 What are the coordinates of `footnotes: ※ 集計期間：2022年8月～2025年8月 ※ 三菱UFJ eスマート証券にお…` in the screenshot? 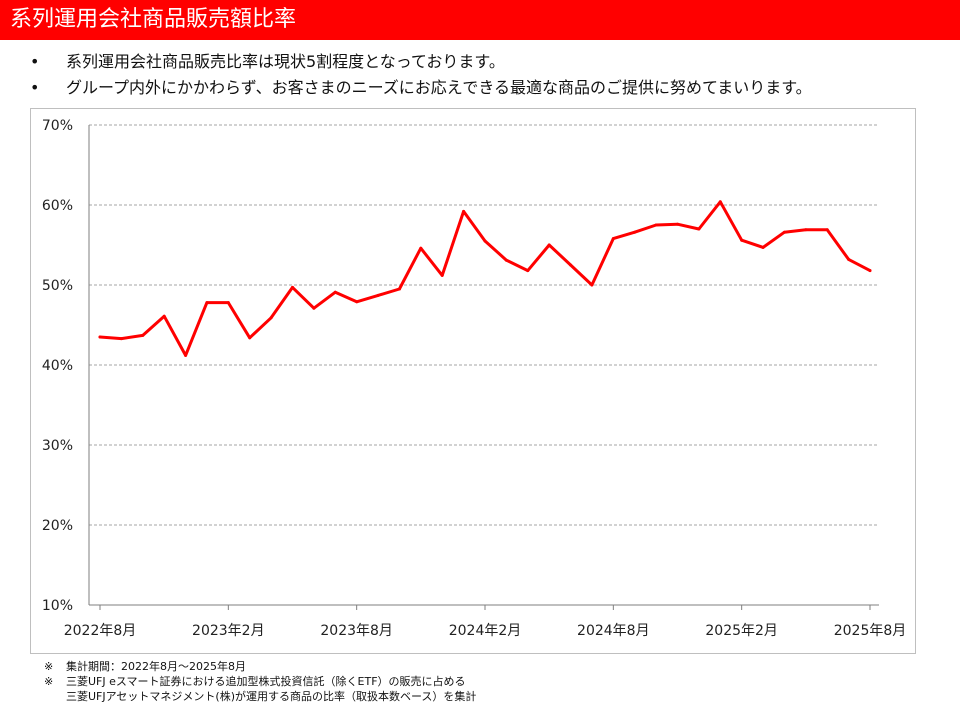 It's located at (260, 681).